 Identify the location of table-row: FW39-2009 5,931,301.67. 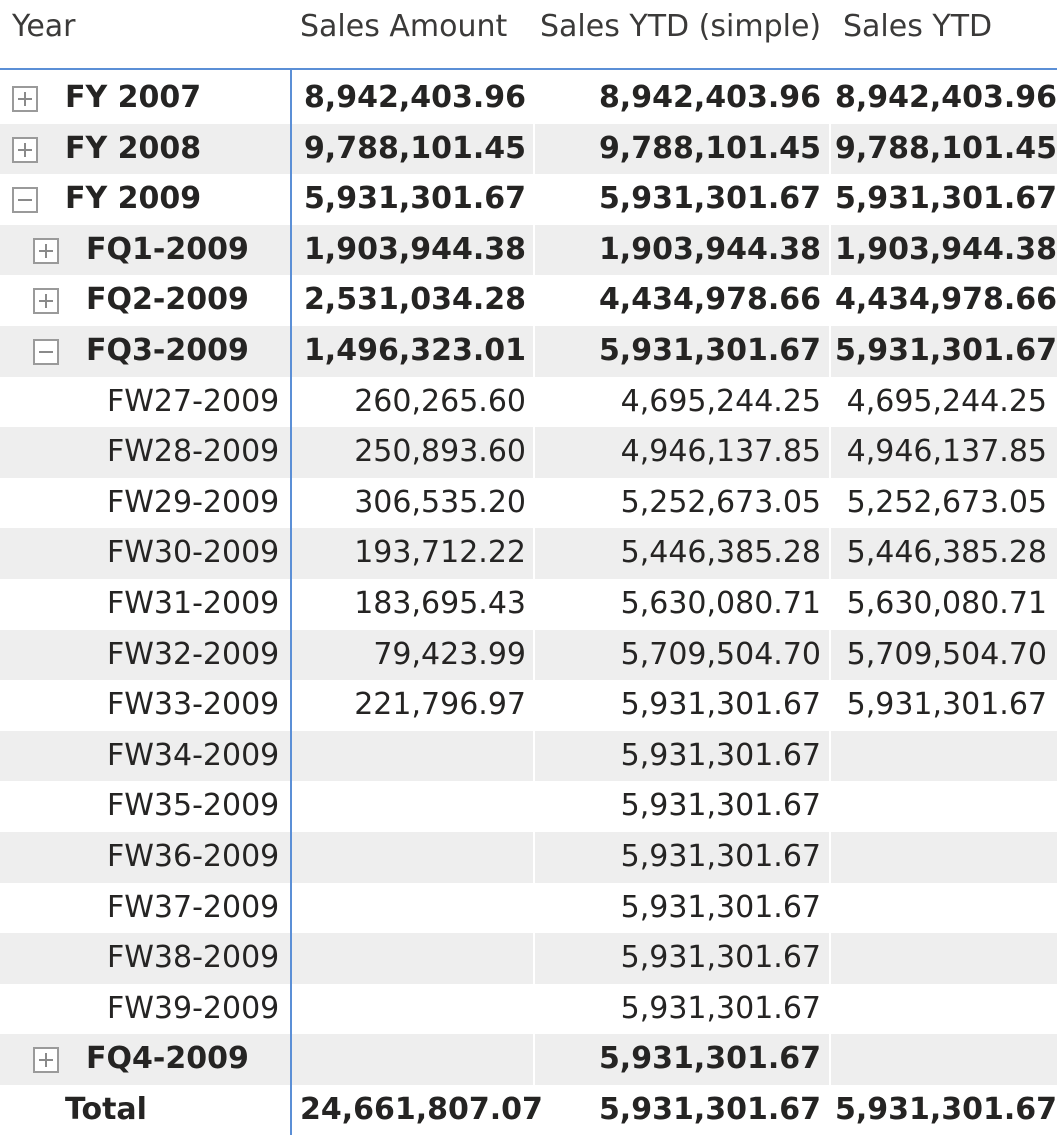
(528, 1009).